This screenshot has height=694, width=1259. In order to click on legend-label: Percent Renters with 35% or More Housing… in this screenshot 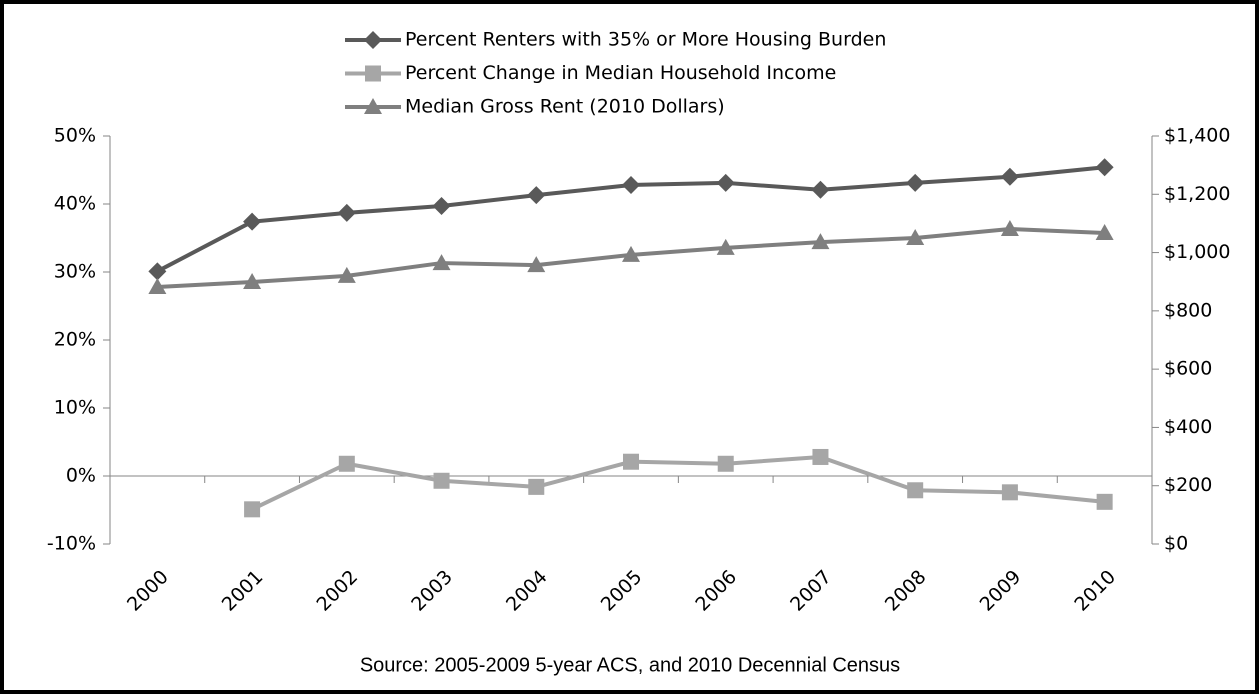, I will do `click(645, 40)`.